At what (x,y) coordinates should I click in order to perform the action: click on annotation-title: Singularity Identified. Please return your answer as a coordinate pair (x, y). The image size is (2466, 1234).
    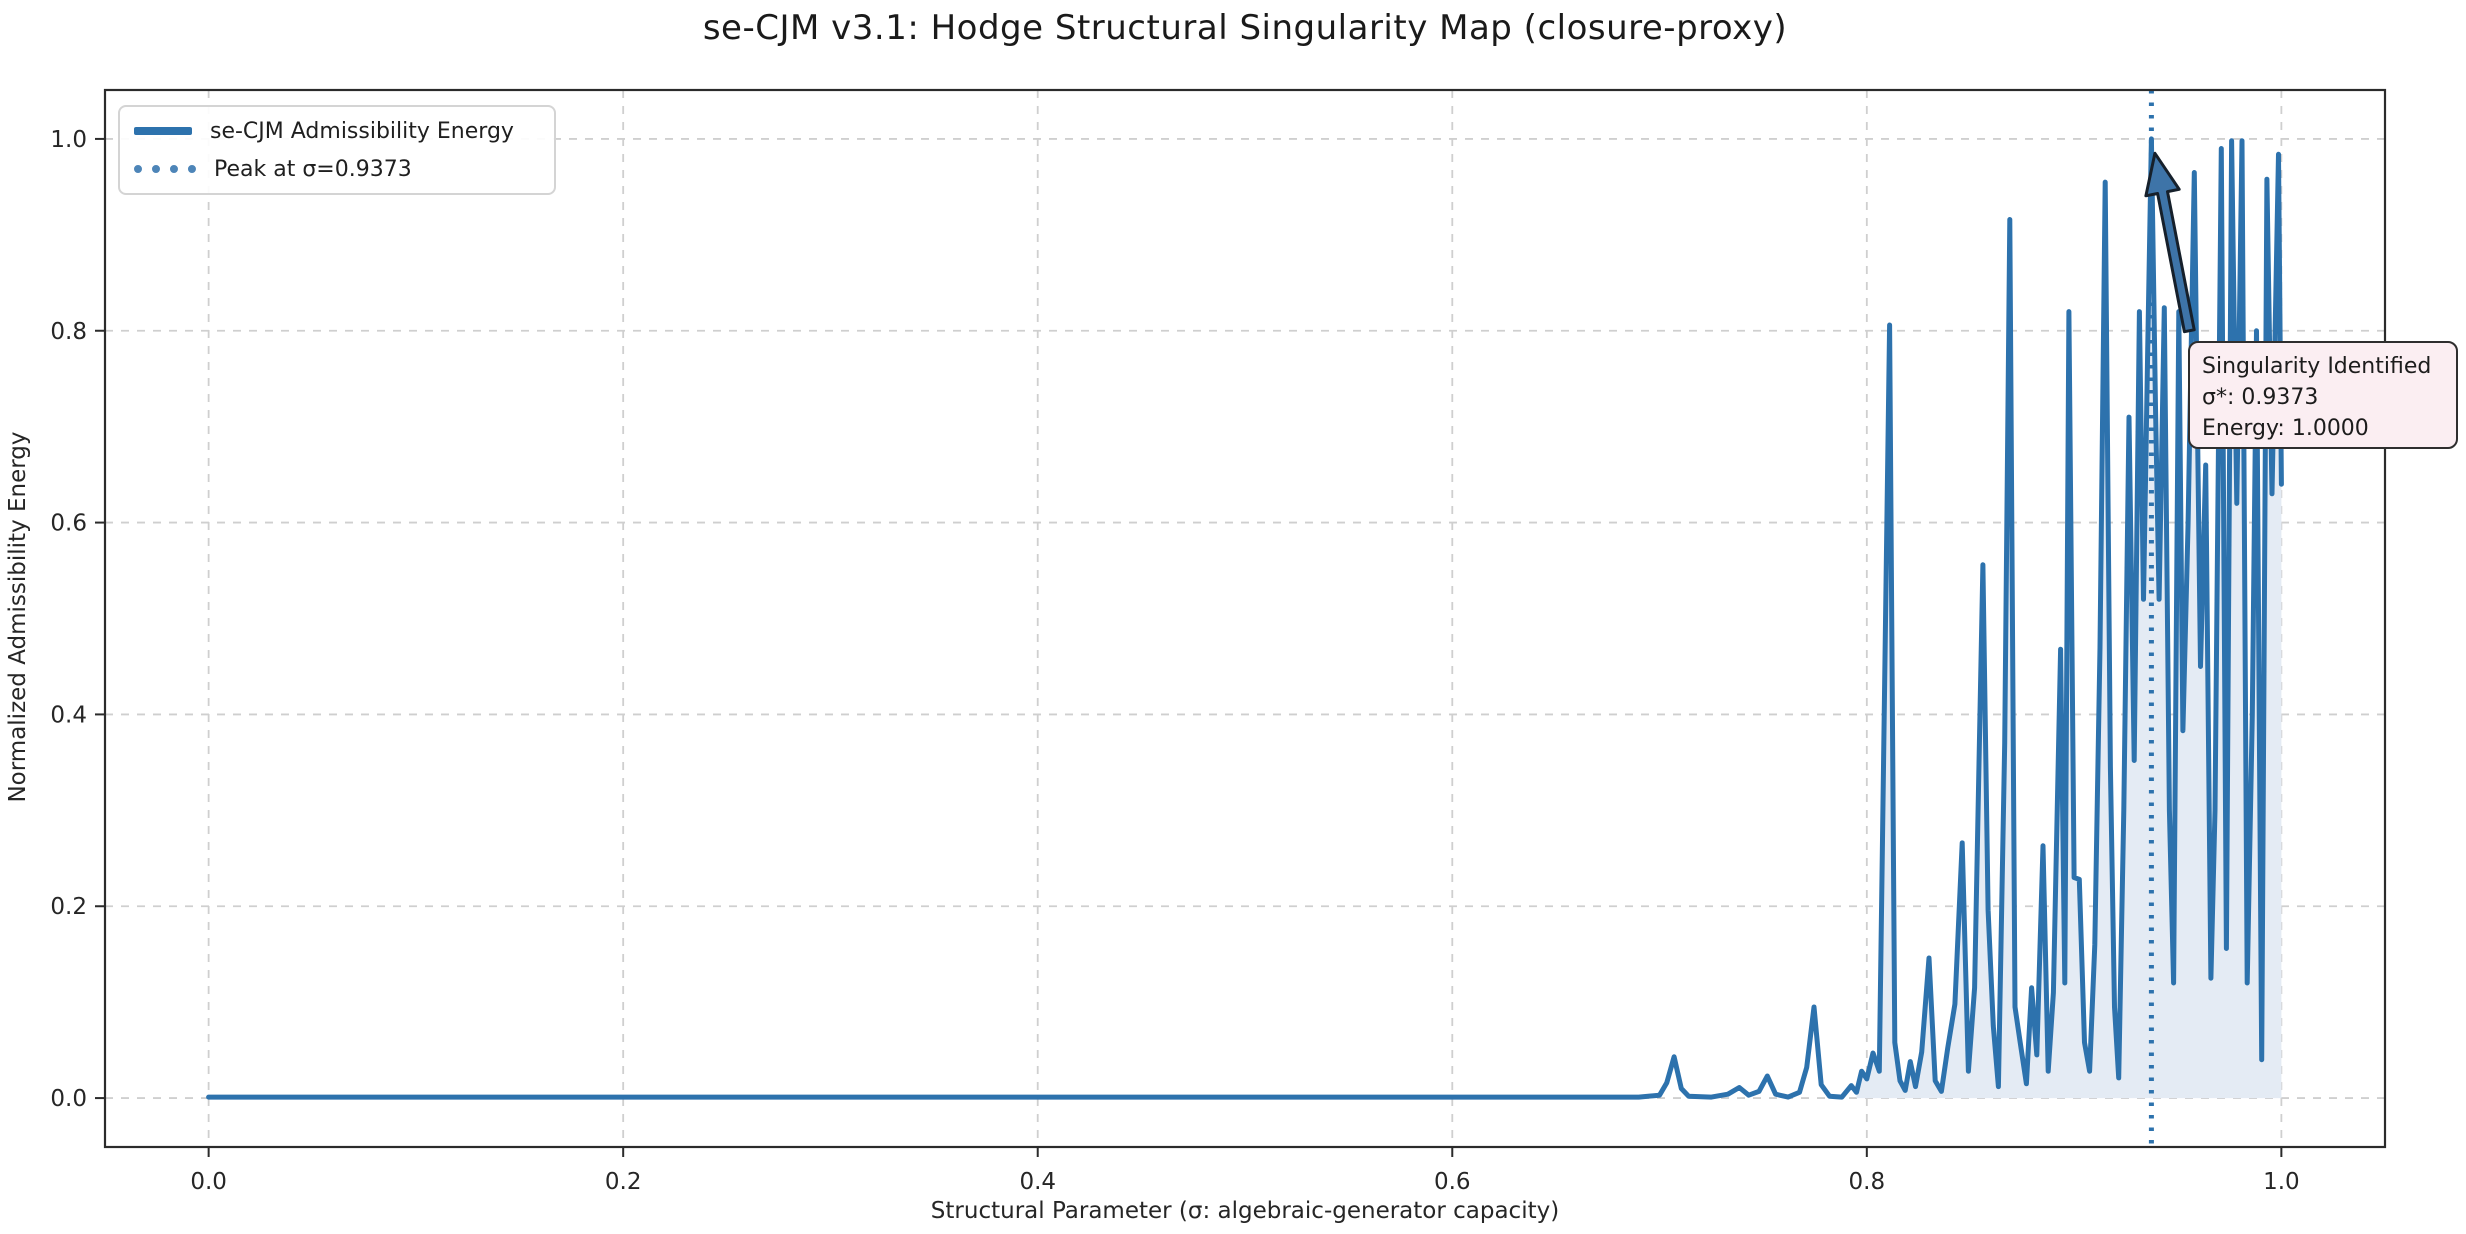
    Looking at the image, I should click on (2317, 366).